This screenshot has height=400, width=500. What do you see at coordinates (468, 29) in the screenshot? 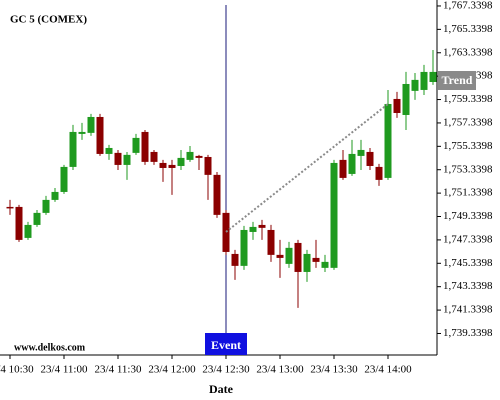
I see `y-tick-label: 1,765.3398` at bounding box center [468, 29].